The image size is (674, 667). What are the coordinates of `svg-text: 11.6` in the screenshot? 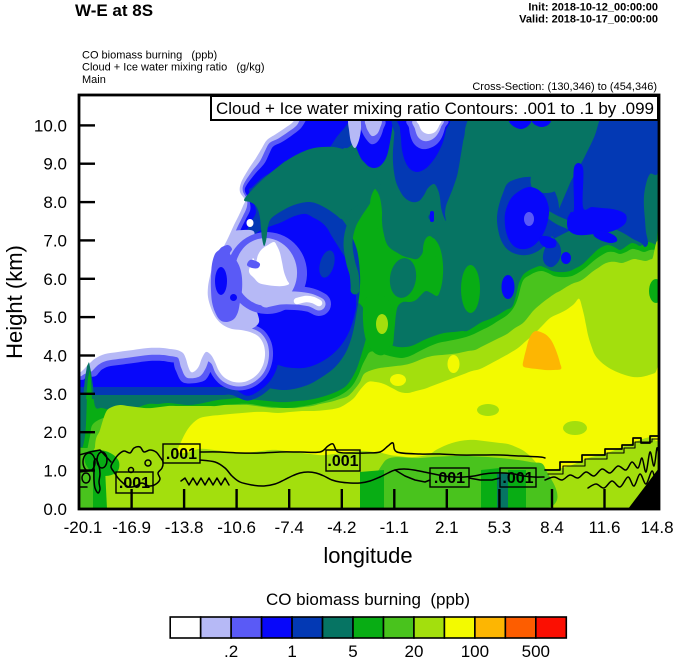 It's located at (605, 527).